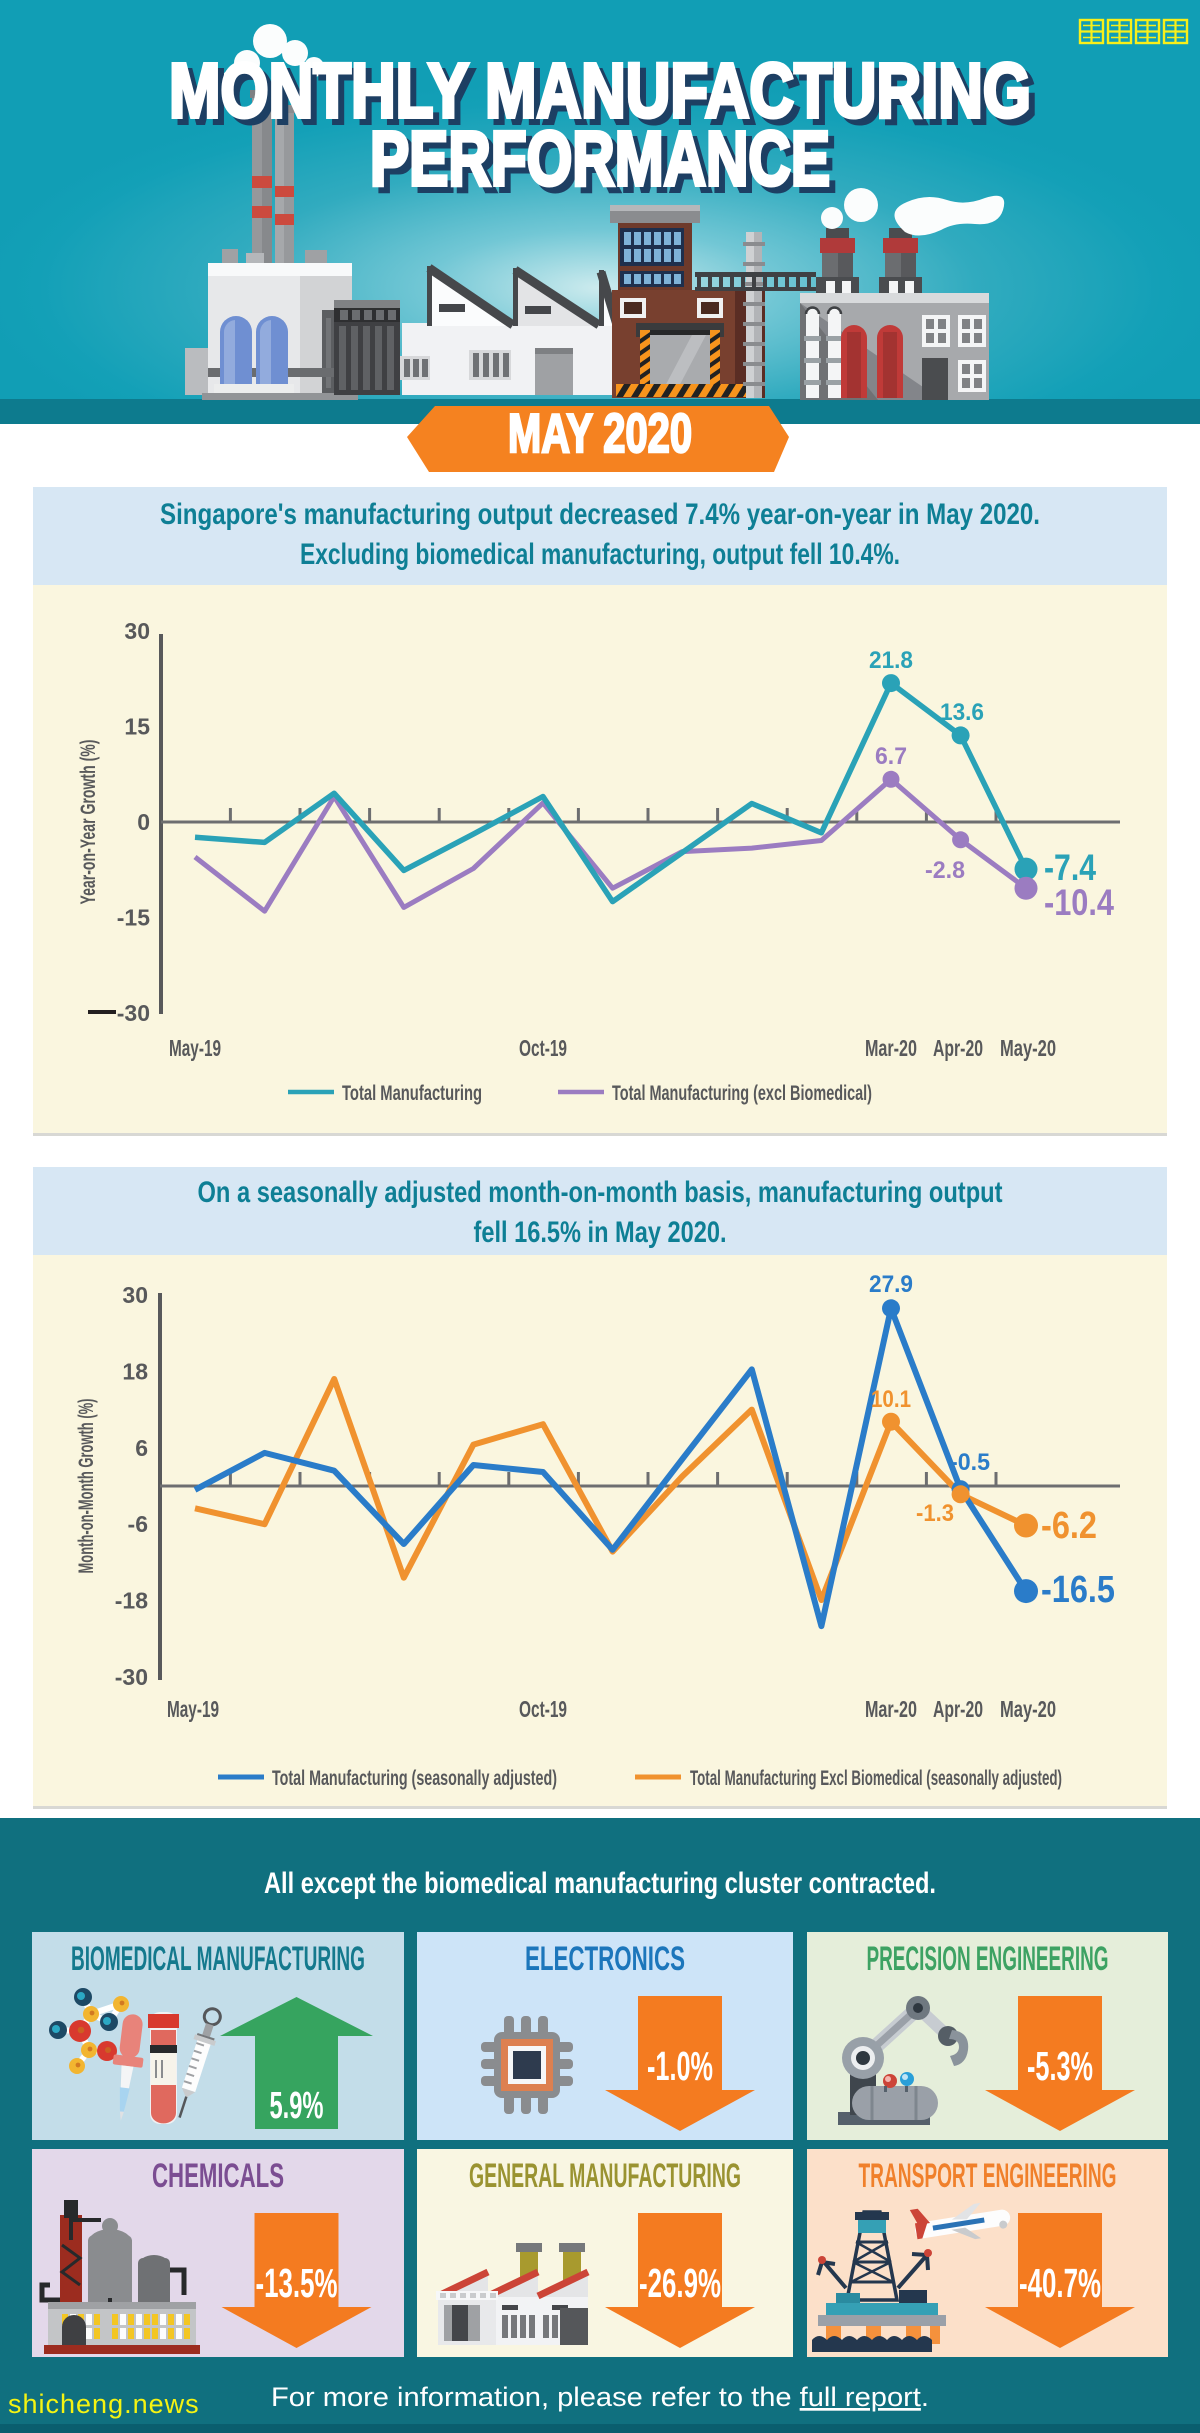  What do you see at coordinates (131, 1601) in the screenshot?
I see `svg-text: -18` at bounding box center [131, 1601].